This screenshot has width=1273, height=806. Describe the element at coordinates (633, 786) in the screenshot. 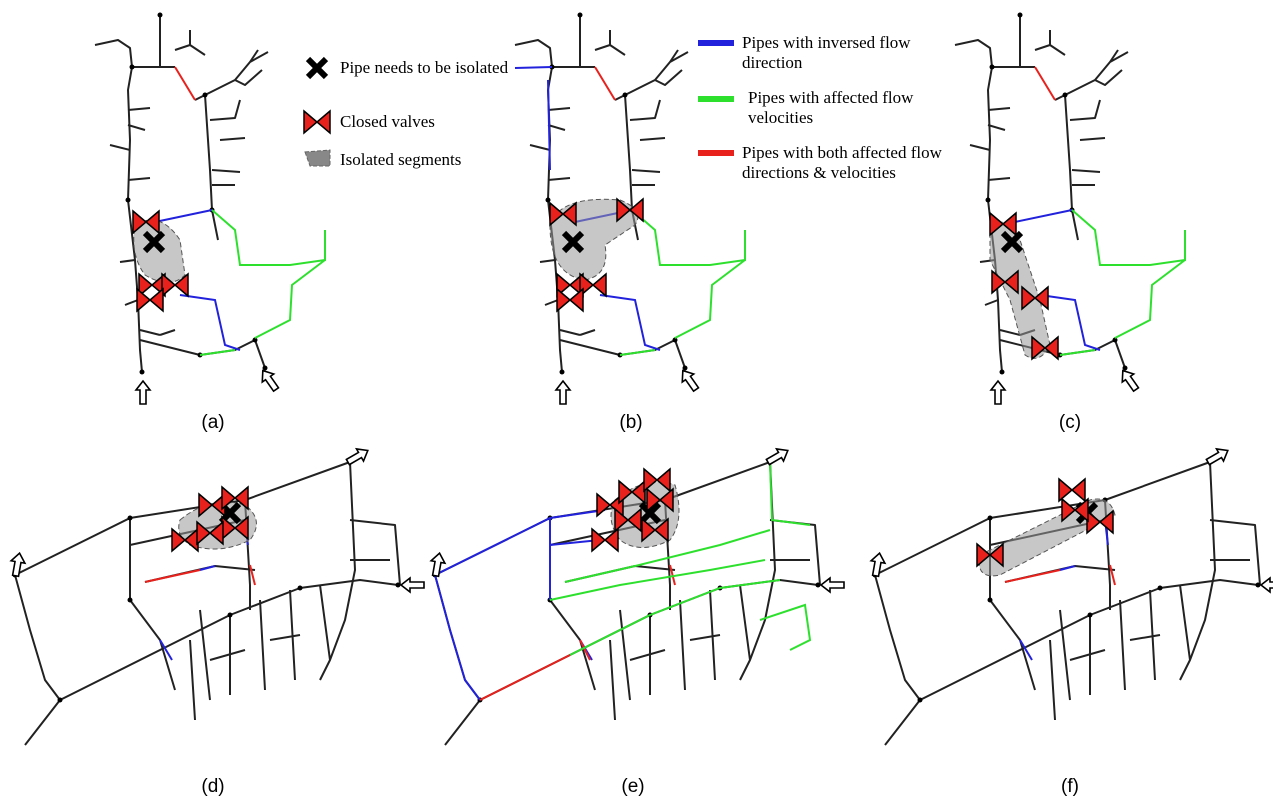

I see `panel-label: (e)` at that location.